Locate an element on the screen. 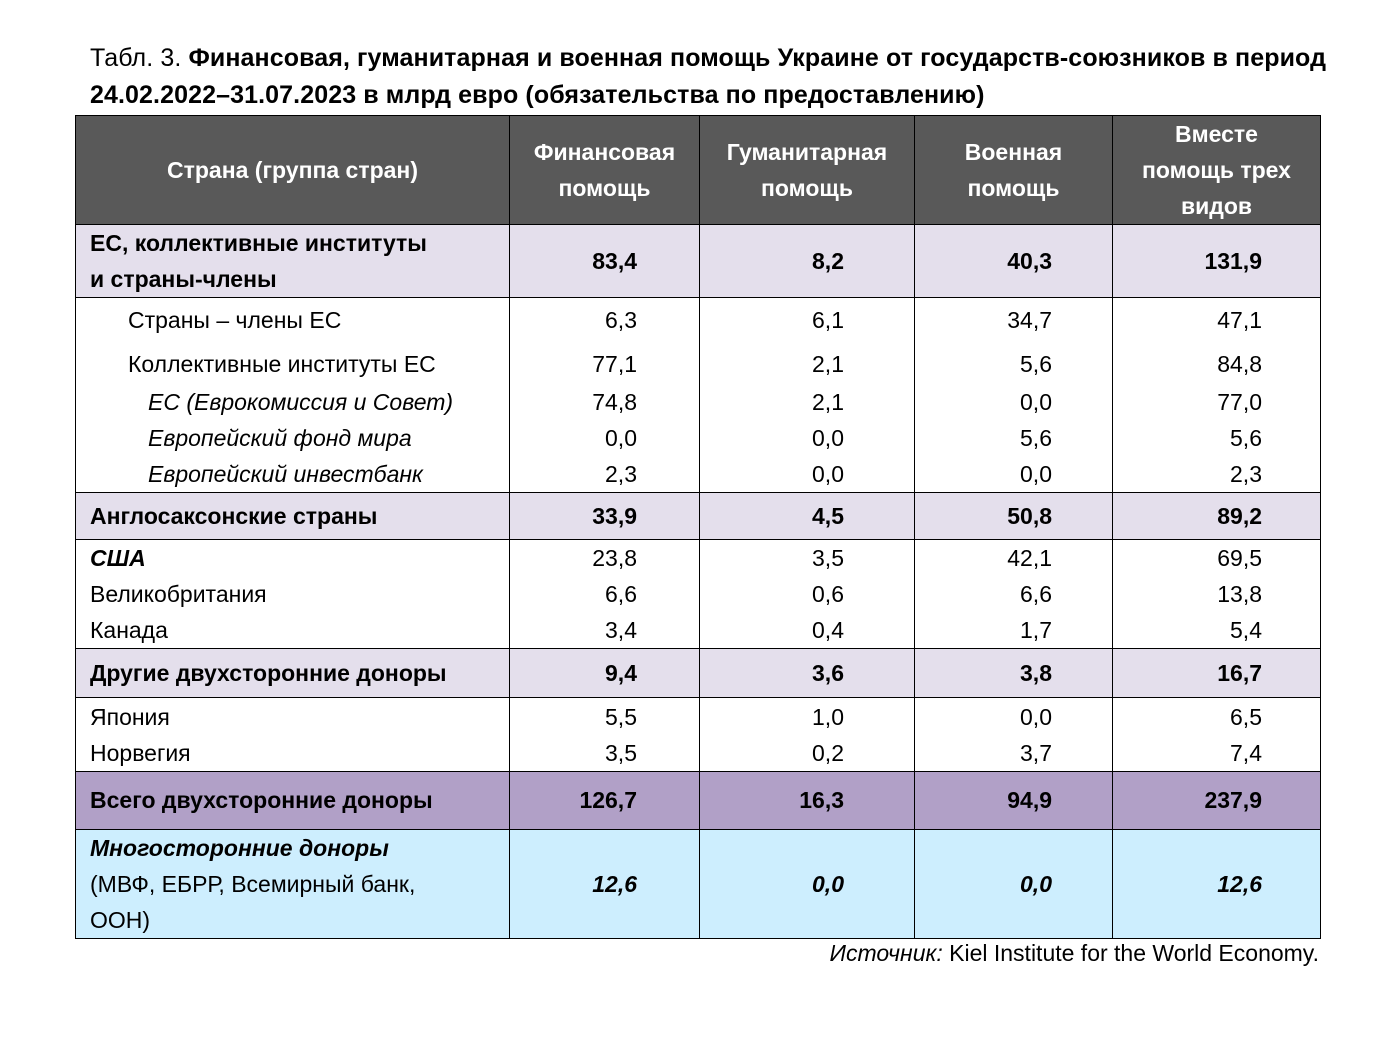  multilateral-total: 12,6 is located at coordinates (1216, 884).